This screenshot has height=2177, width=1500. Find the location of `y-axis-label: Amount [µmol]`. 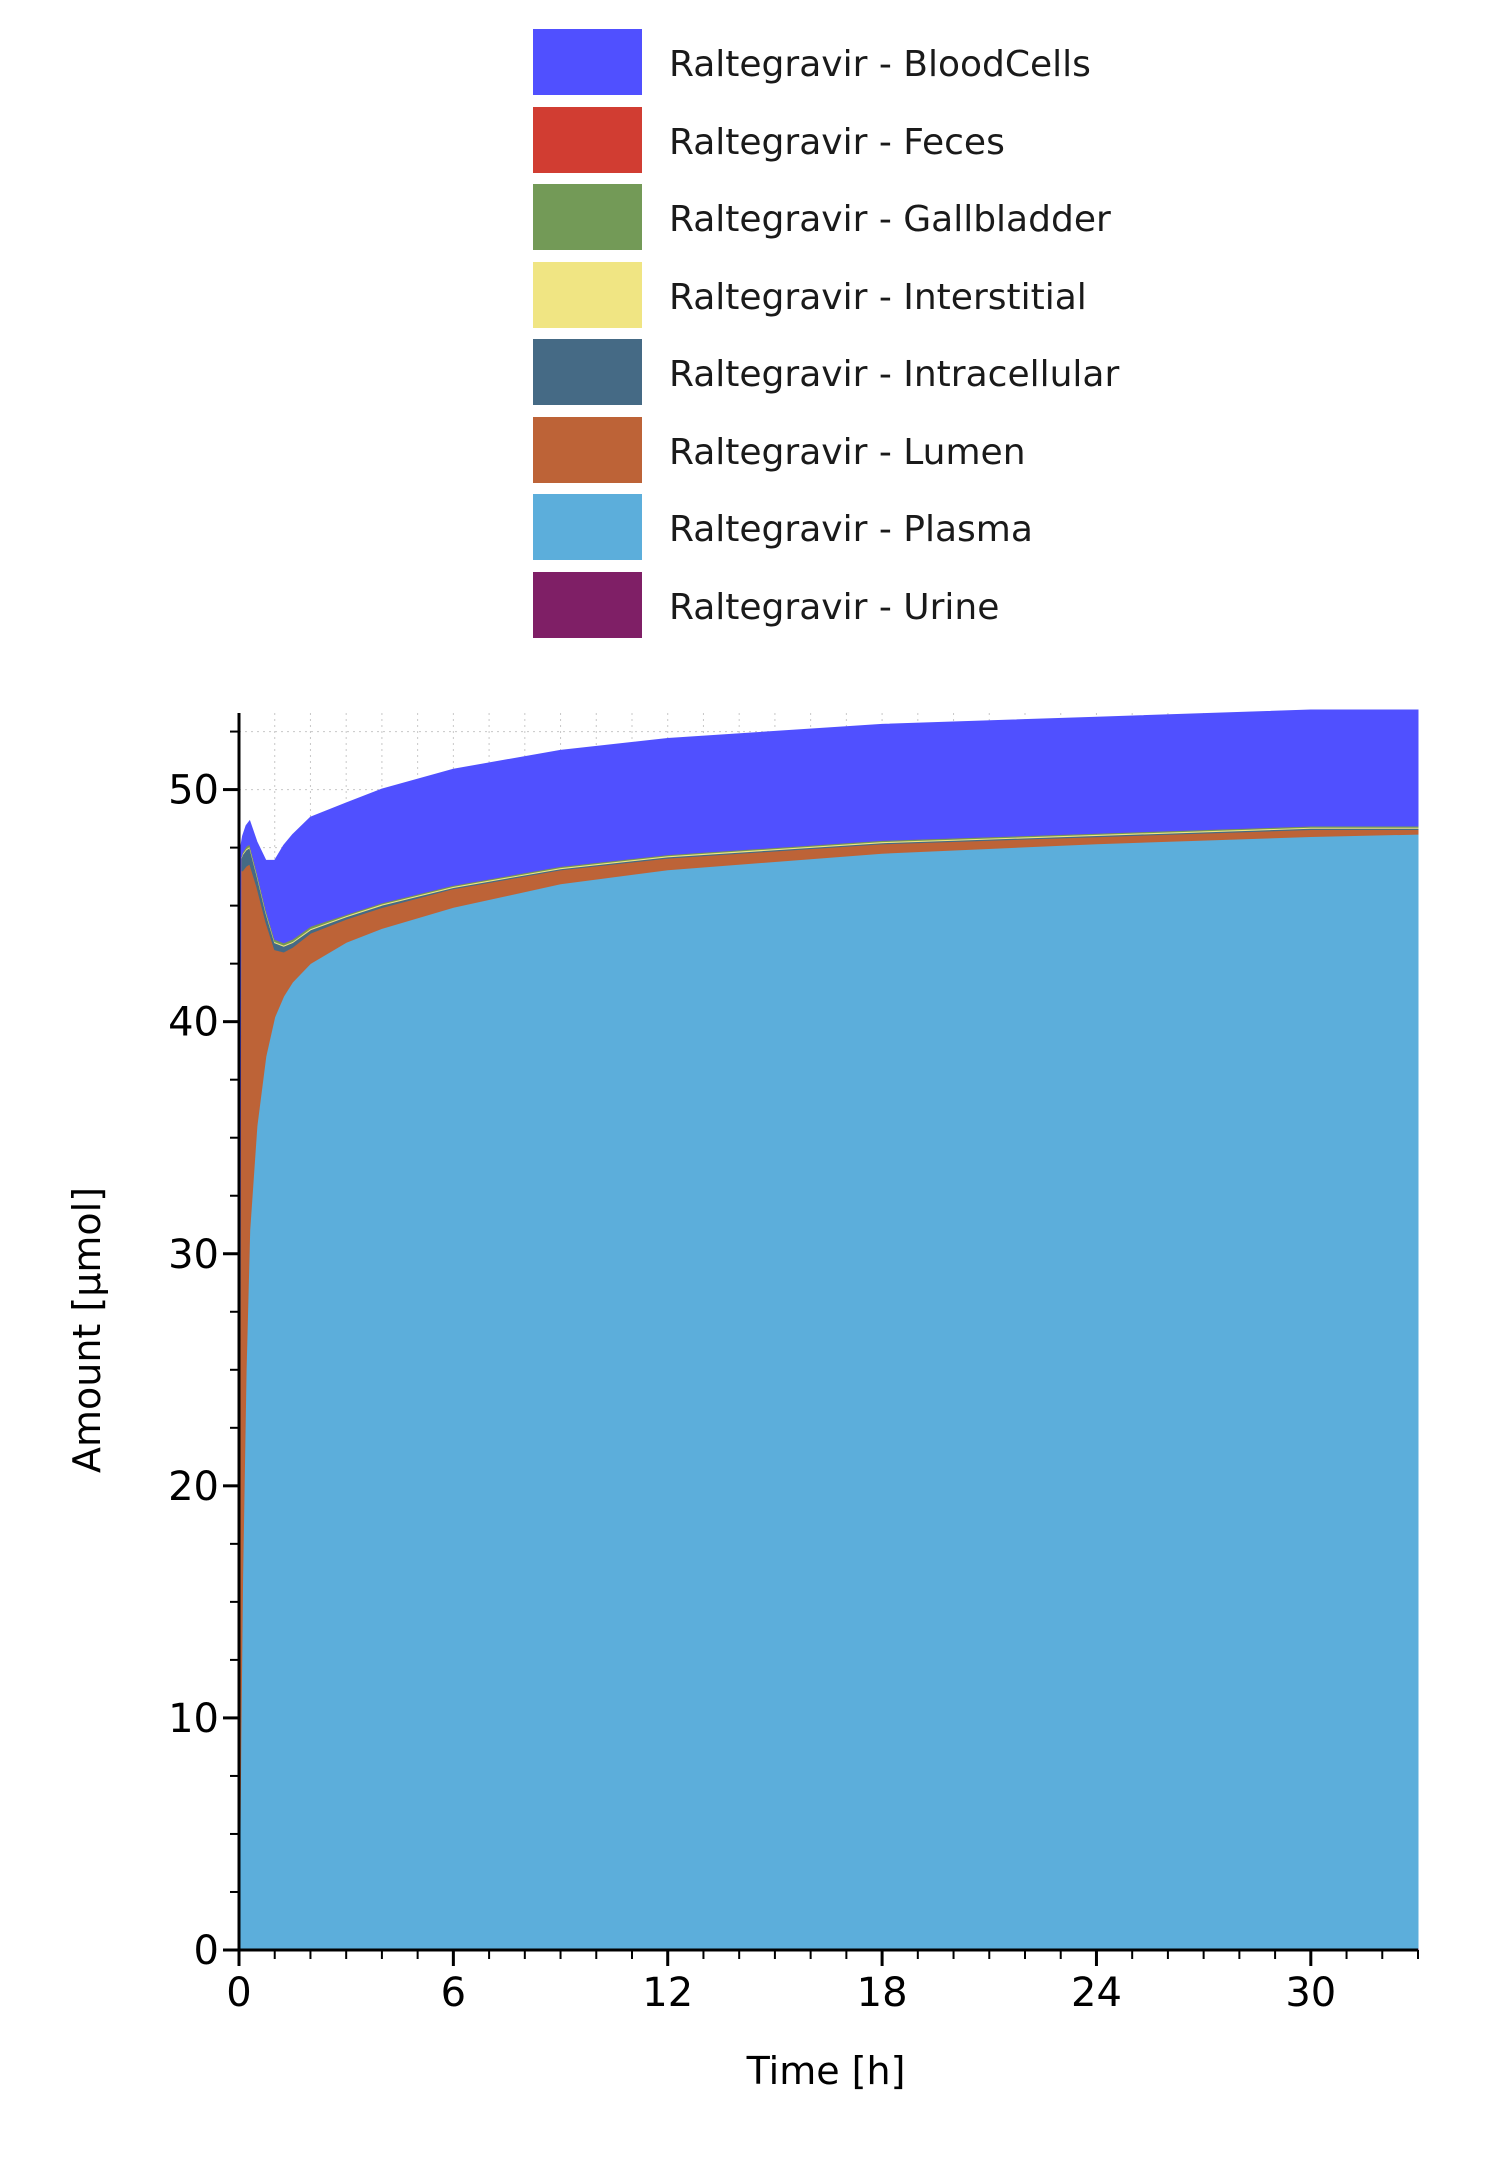

y-axis-label: Amount [µmol] is located at coordinates (87, 1330).